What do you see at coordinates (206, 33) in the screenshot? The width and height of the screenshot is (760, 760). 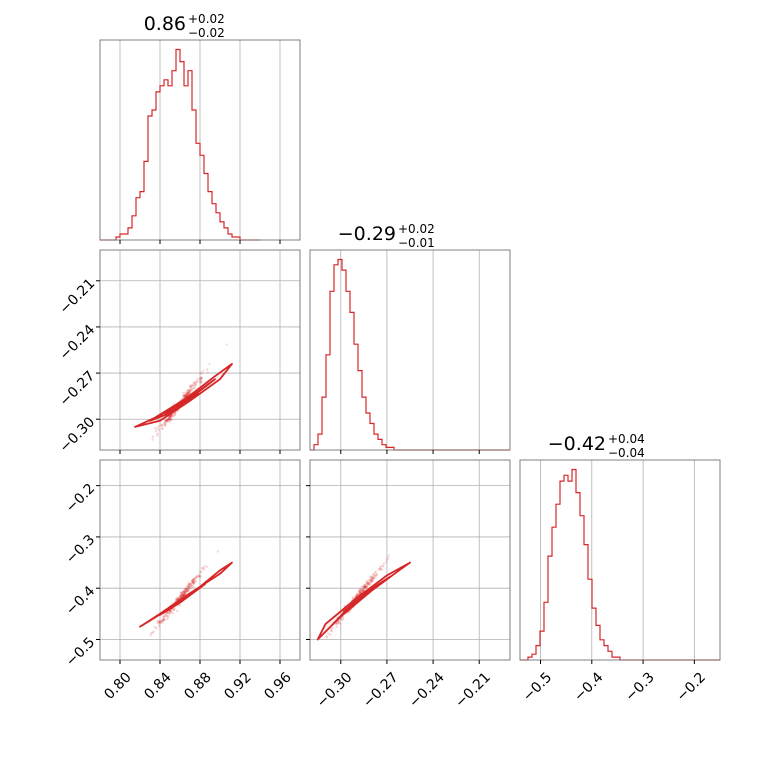 I see `hist-0-title-minus: −0.02` at bounding box center [206, 33].